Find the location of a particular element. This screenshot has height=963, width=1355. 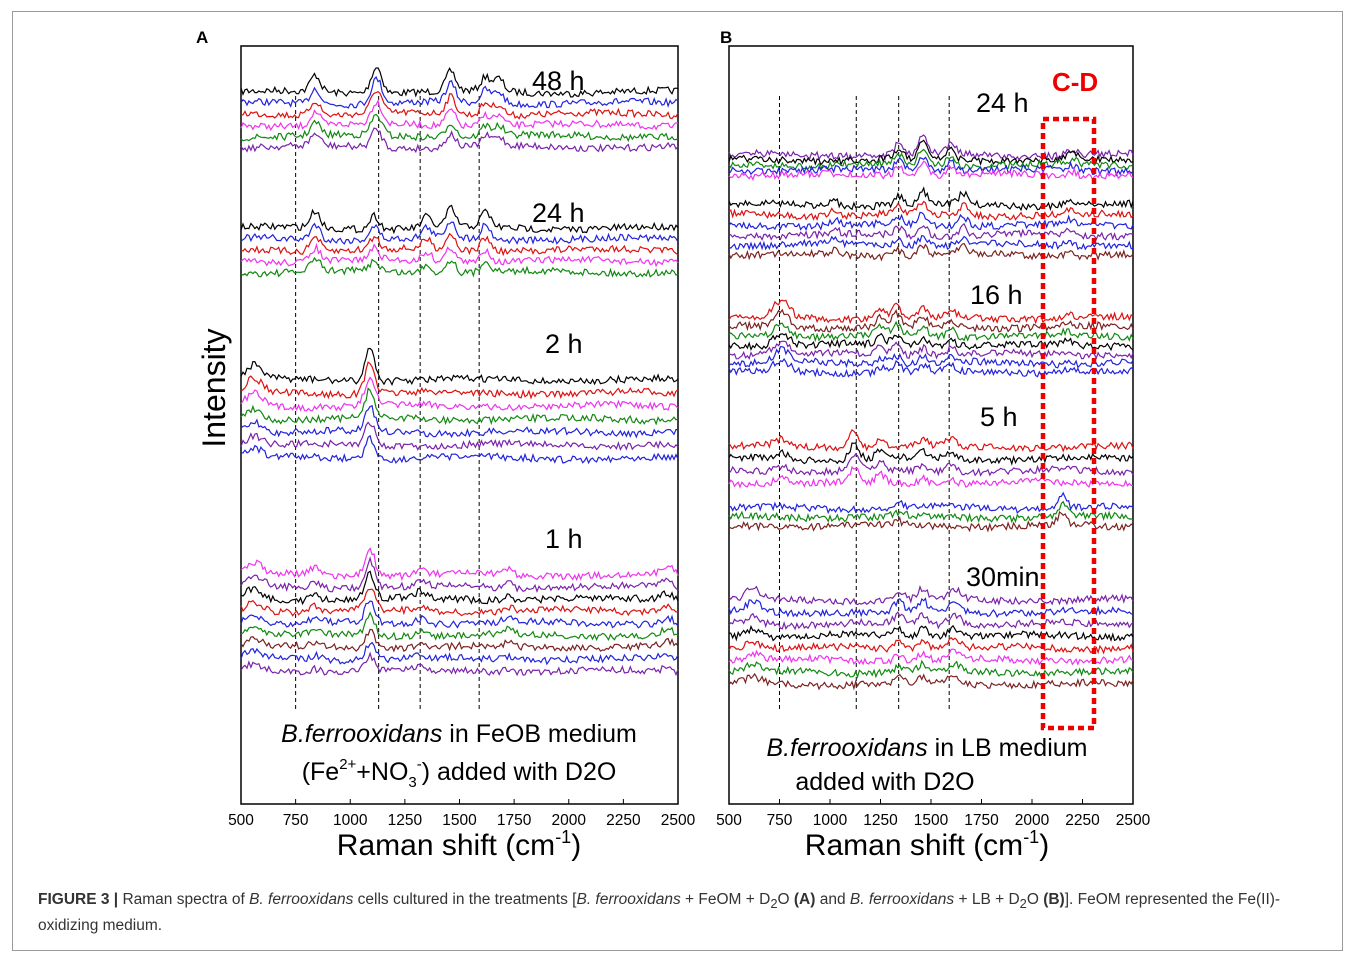

panel-b-group-labels: 24 h 16 h 5 h 30min is located at coordinates (1003, 340).